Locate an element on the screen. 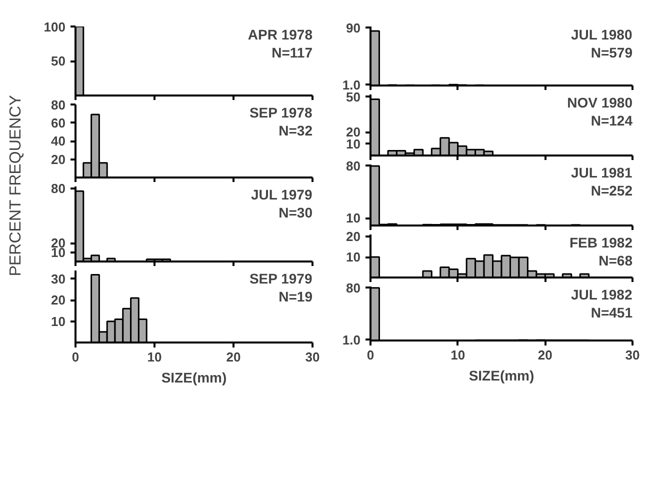 Image resolution: width=650 pixels, height=500 pixels. y-tick-label: 40 is located at coordinates (58, 141).